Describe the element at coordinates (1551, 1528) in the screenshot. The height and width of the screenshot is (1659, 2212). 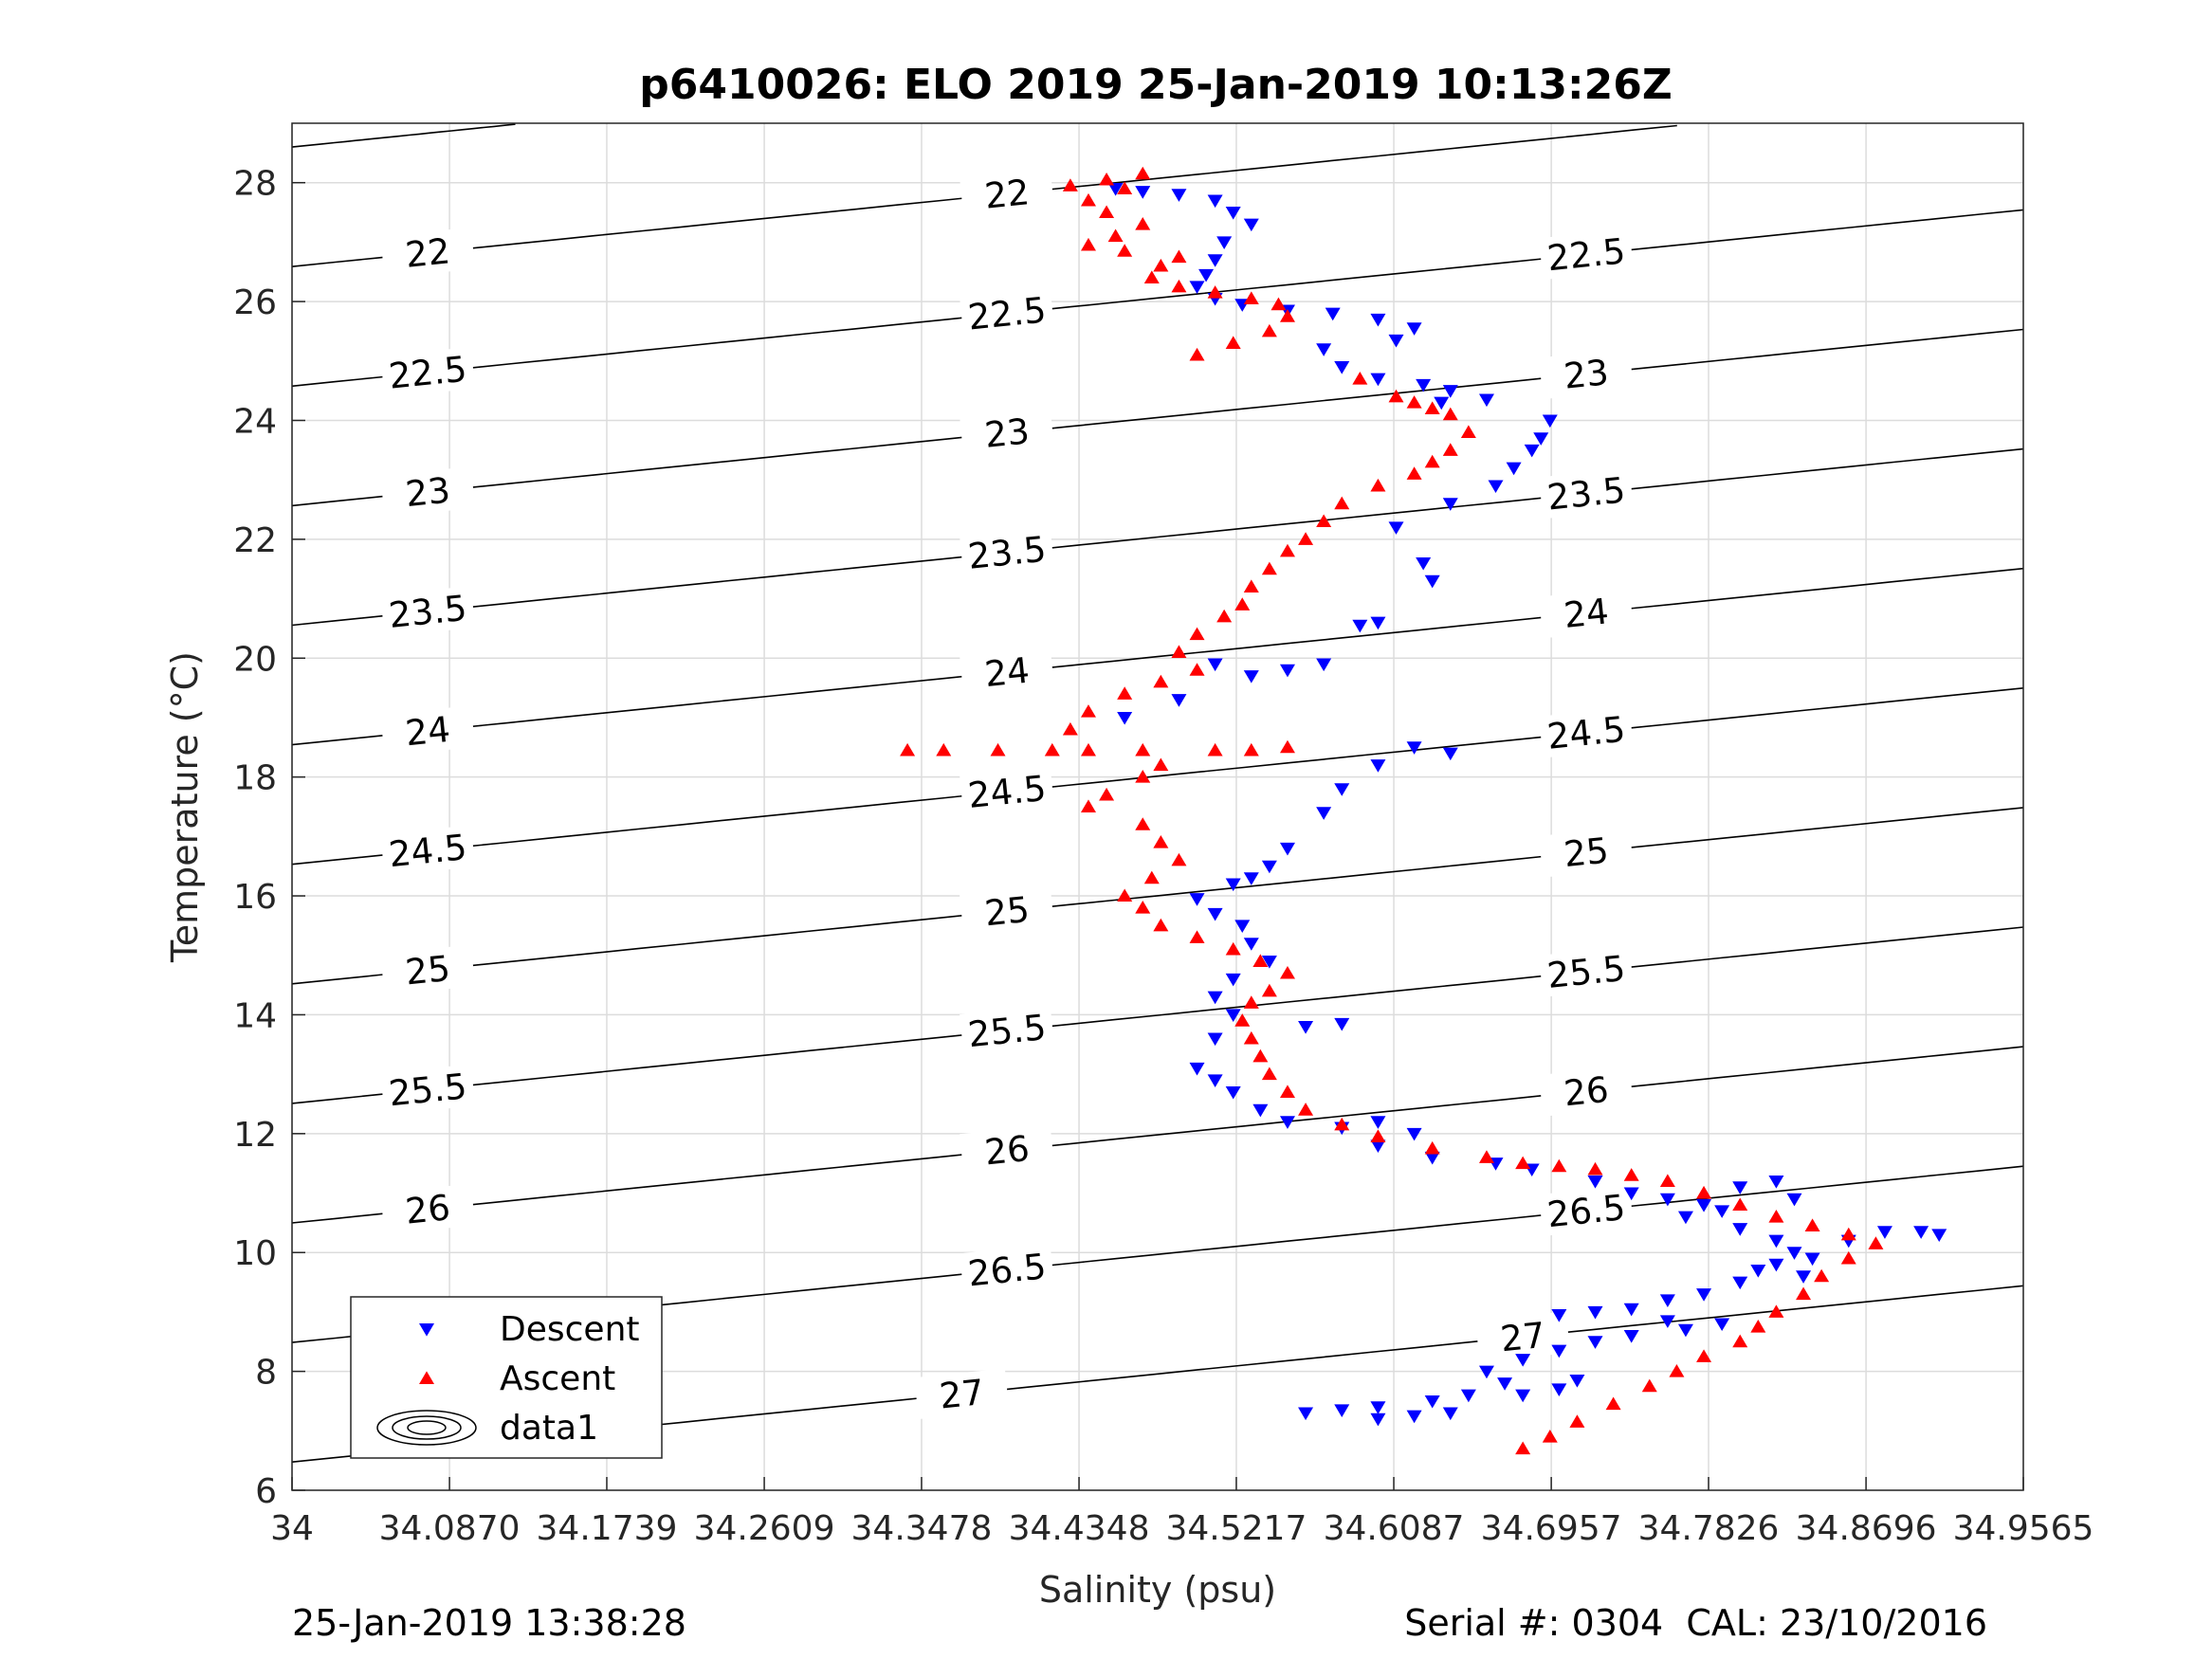
I see `x-tick-label: 34.6957` at that location.